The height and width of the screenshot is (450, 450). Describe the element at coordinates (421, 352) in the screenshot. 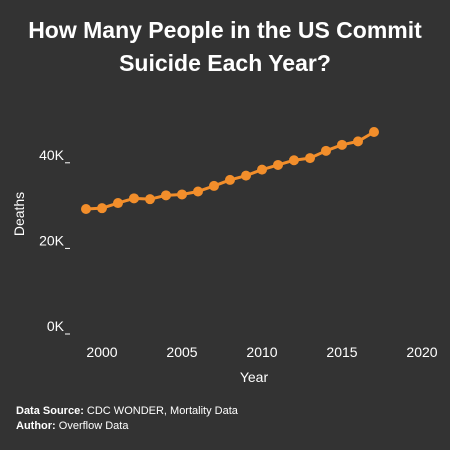

I see `x-tick-label-4: 2020` at that location.